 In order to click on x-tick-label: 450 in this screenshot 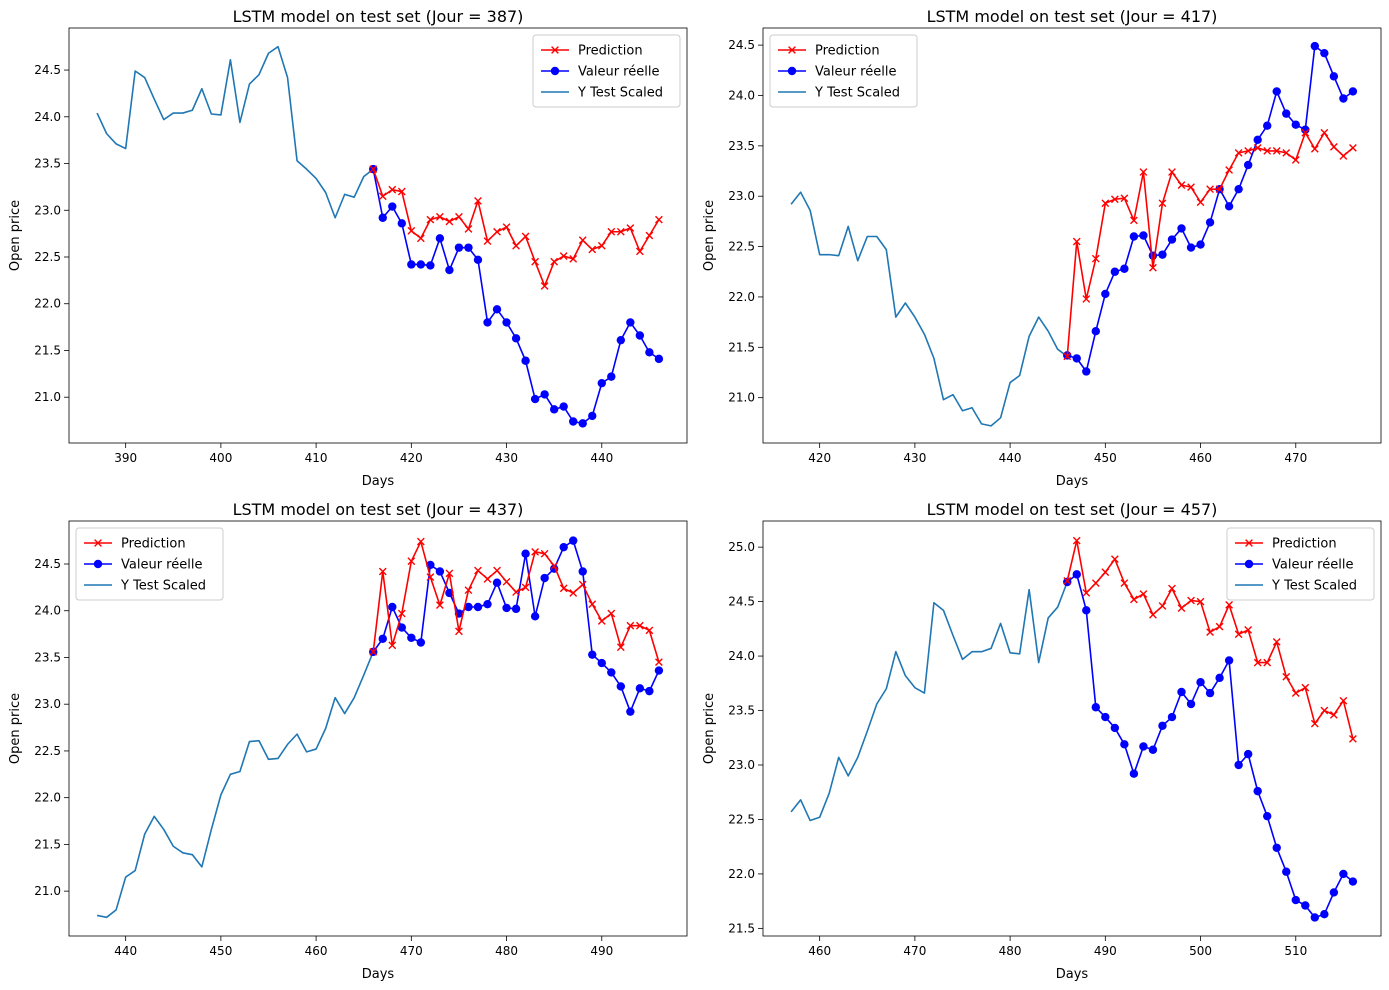, I will do `click(220, 951)`.